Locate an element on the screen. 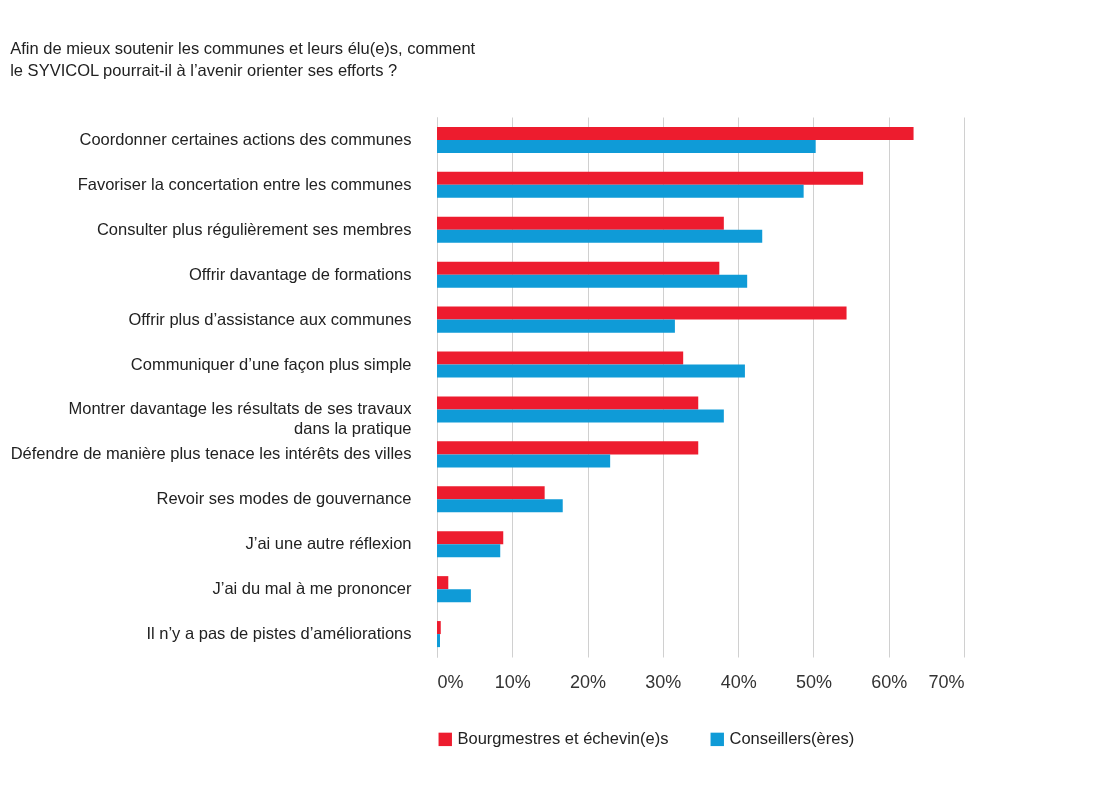 This screenshot has height=791, width=1113. x-tick-label: 10% is located at coordinates (512, 681).